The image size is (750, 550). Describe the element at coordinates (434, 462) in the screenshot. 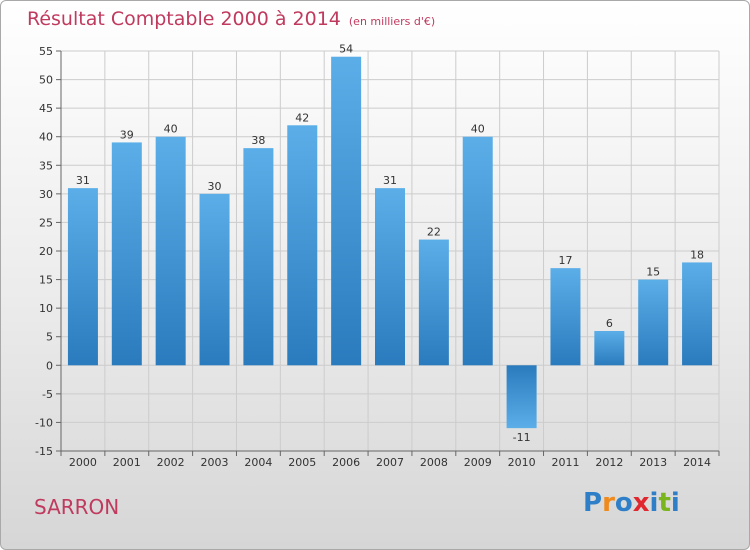

I see `x-tick-label: 2008` at that location.